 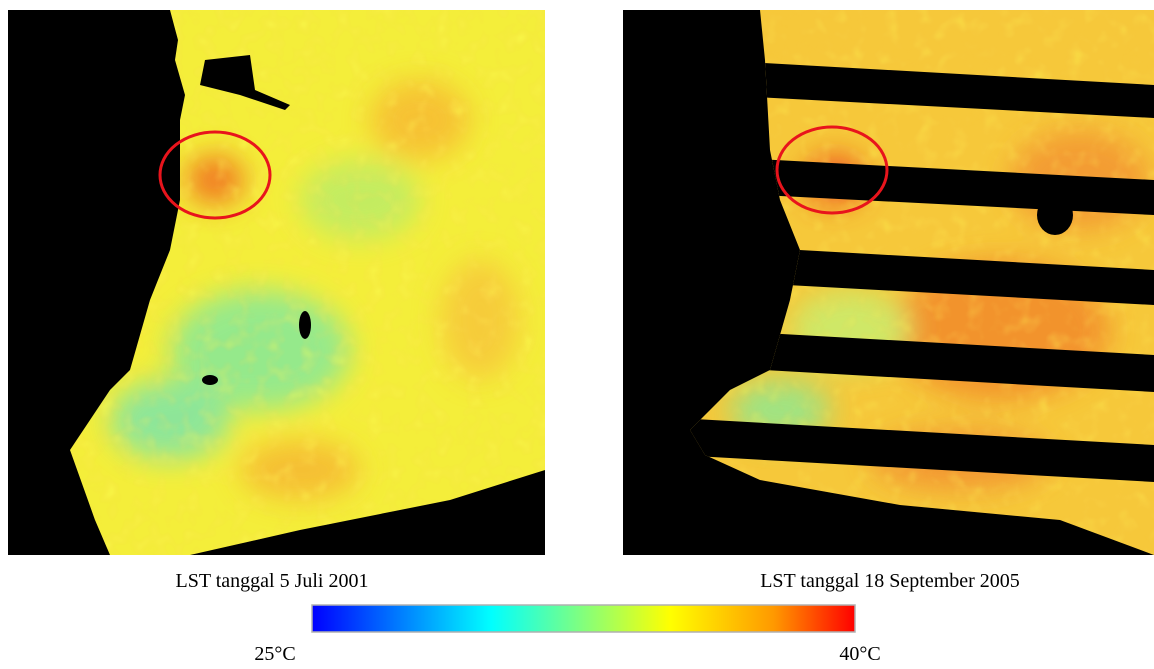 I want to click on colorbar-min-label: 25°C, so click(x=274, y=654).